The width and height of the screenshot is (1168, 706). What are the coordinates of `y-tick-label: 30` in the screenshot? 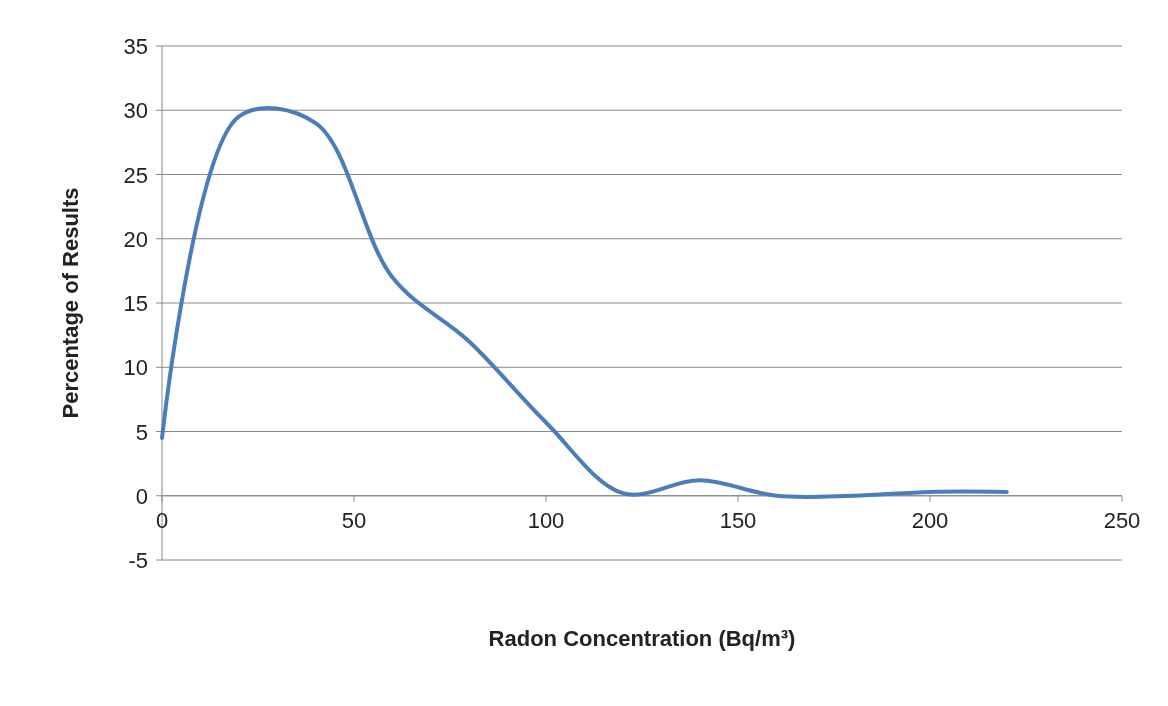 It's located at (135, 111).